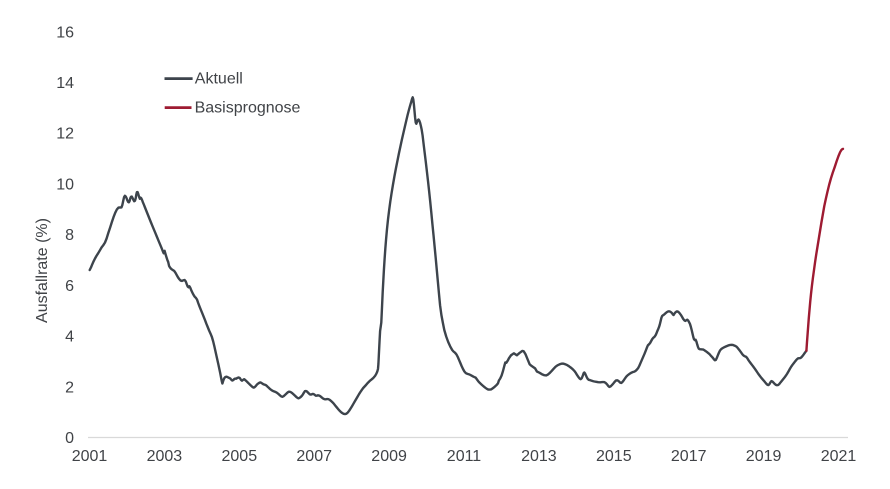 The width and height of the screenshot is (890, 489). Describe the element at coordinates (219, 78) in the screenshot. I see `svg-text: Aktuell` at that location.